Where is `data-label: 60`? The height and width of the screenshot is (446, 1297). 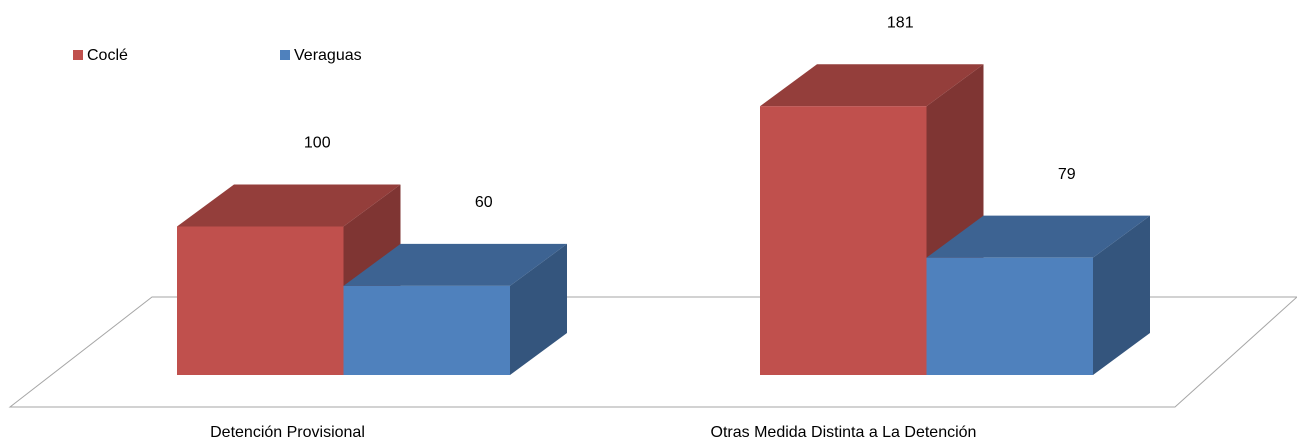 data-label: 60 is located at coordinates (484, 202).